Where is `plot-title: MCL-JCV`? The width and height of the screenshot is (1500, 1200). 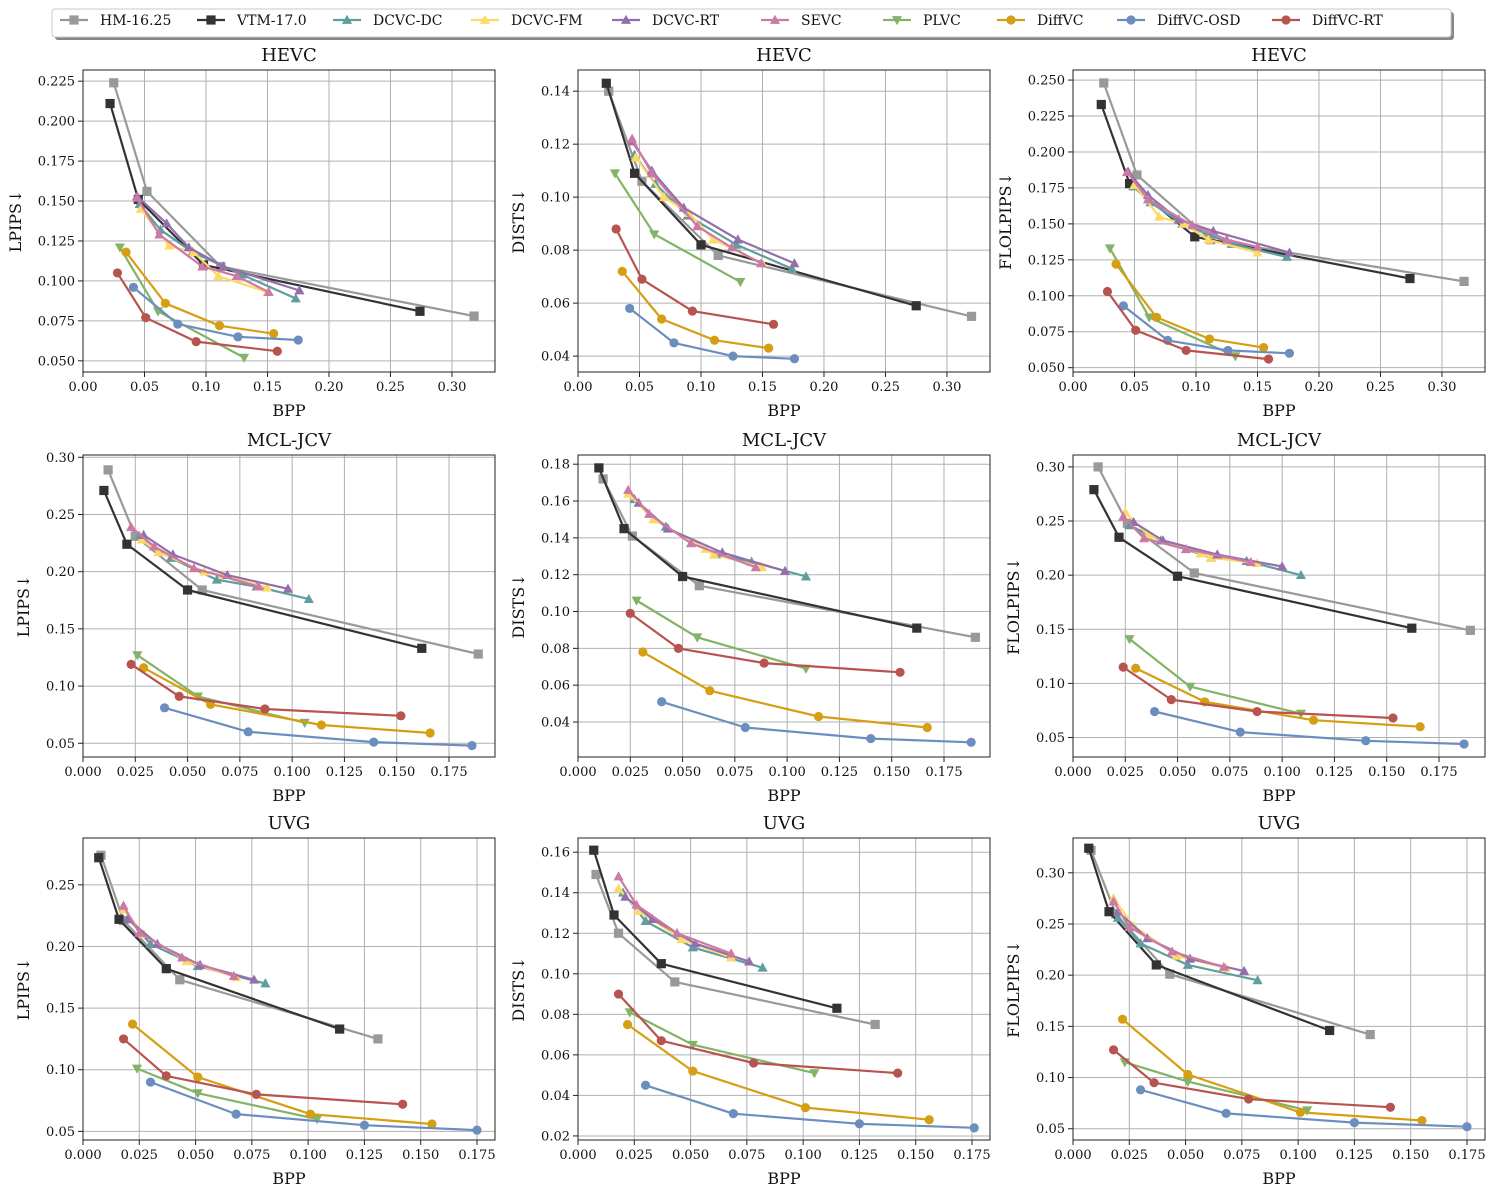 plot-title: MCL-JCV is located at coordinates (784, 440).